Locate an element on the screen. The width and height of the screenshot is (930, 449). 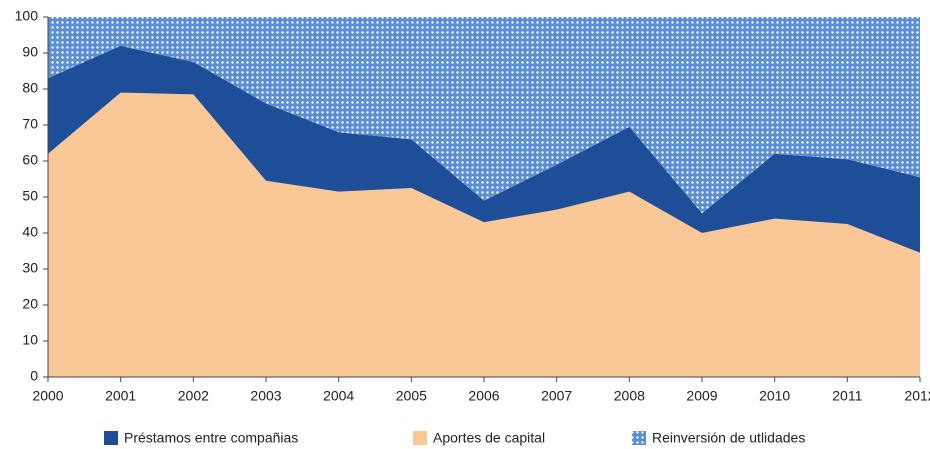
x-tick-label: 2008 is located at coordinates (629, 396).